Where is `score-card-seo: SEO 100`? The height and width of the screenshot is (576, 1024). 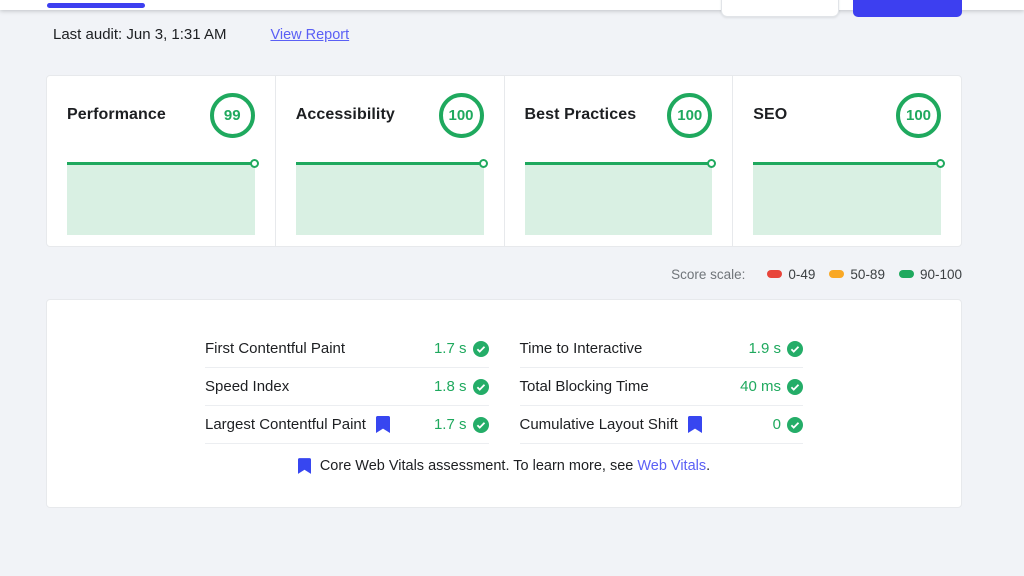 score-card-seo: SEO 100 is located at coordinates (847, 161).